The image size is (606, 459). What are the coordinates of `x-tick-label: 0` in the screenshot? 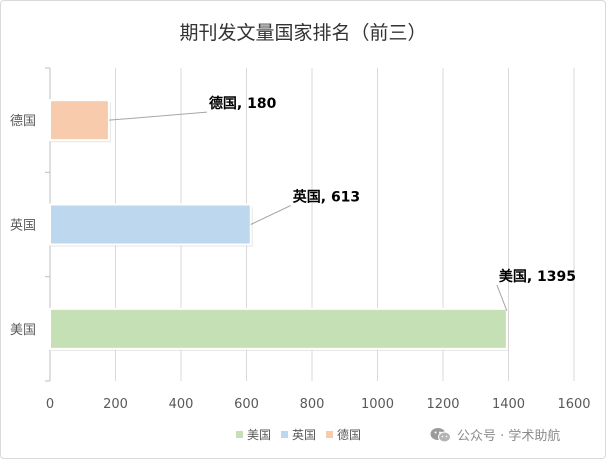 It's located at (50, 404).